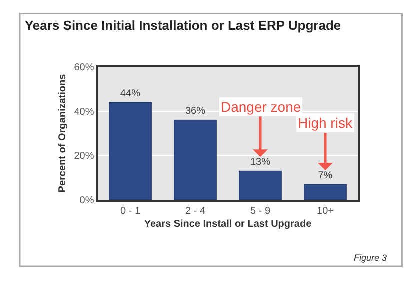 This screenshot has width=416, height=297. What do you see at coordinates (84, 68) in the screenshot?
I see `y-tick-label: 60%` at bounding box center [84, 68].